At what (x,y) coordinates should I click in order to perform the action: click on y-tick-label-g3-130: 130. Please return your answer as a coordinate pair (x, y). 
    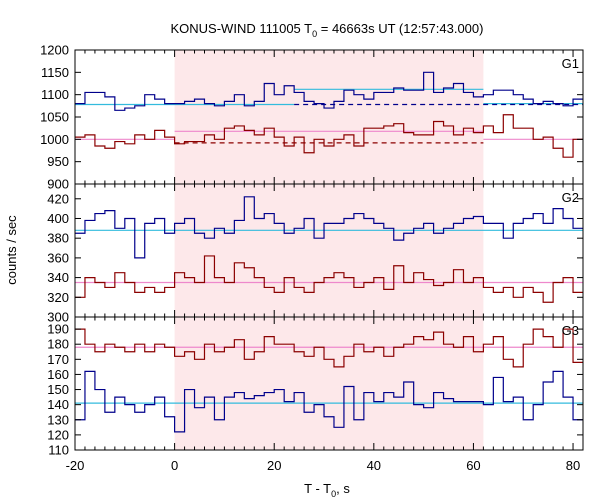
    Looking at the image, I should click on (58, 419).